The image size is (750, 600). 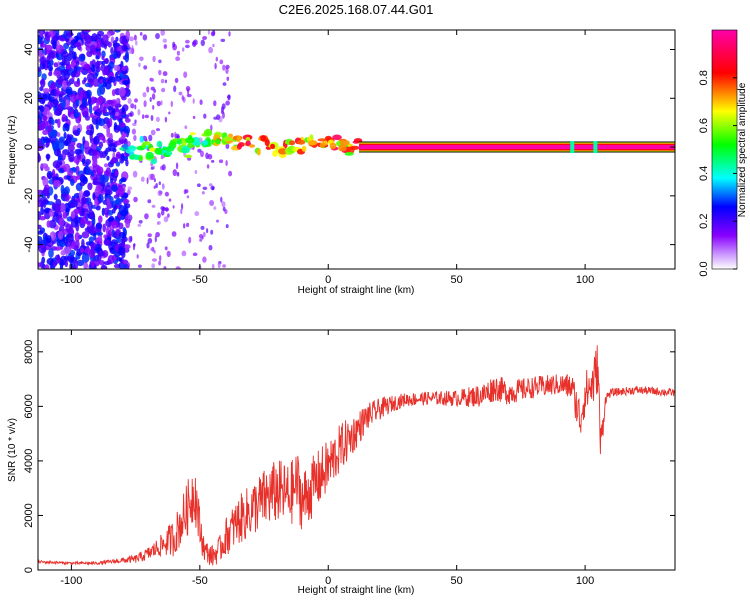 I want to click on y-tick-label: 2000, so click(x=29, y=515).